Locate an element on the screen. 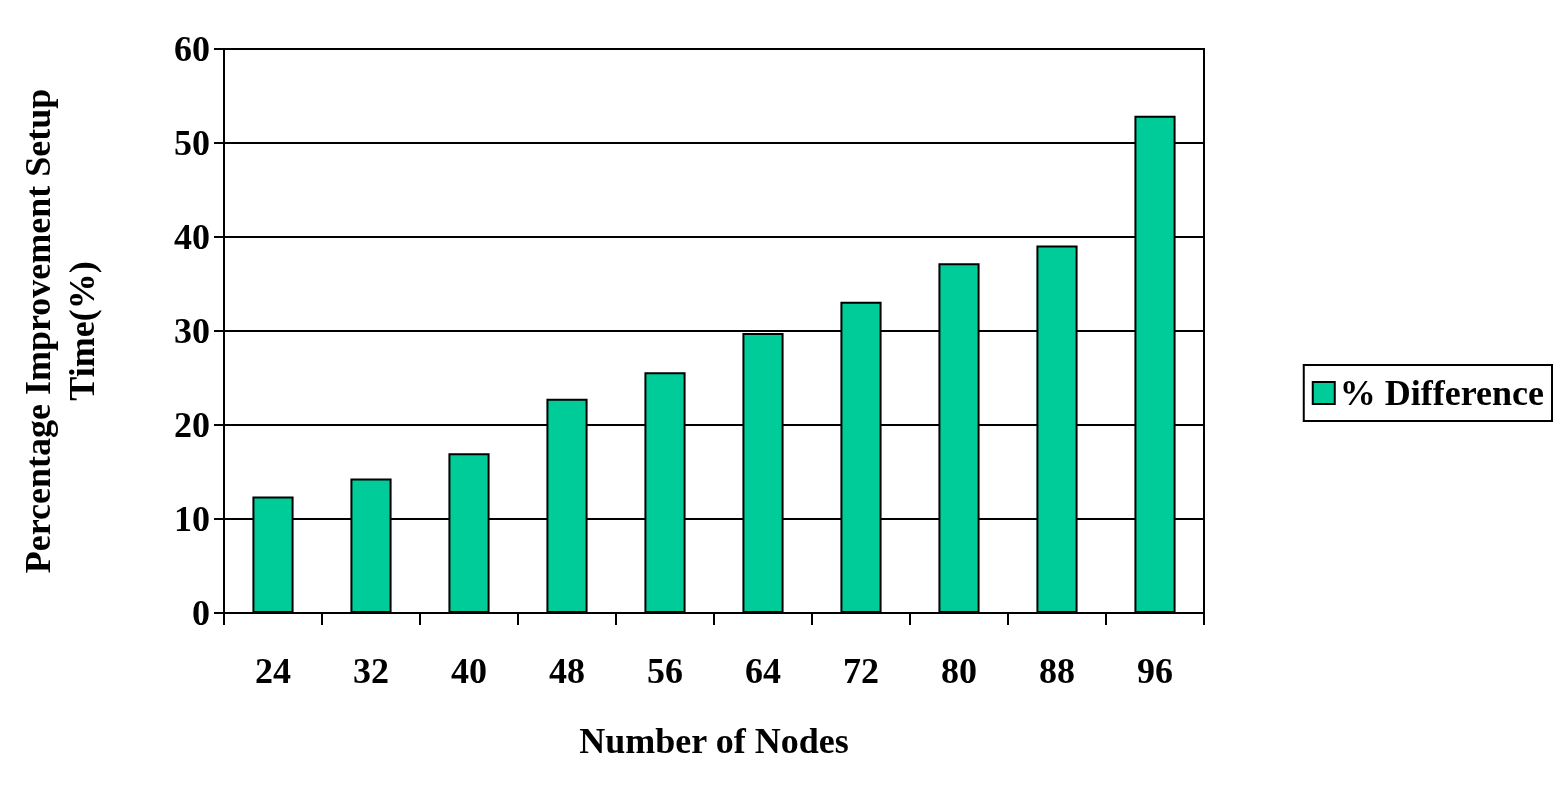 The width and height of the screenshot is (1568, 786). x-tick-label: 40 is located at coordinates (469, 671).